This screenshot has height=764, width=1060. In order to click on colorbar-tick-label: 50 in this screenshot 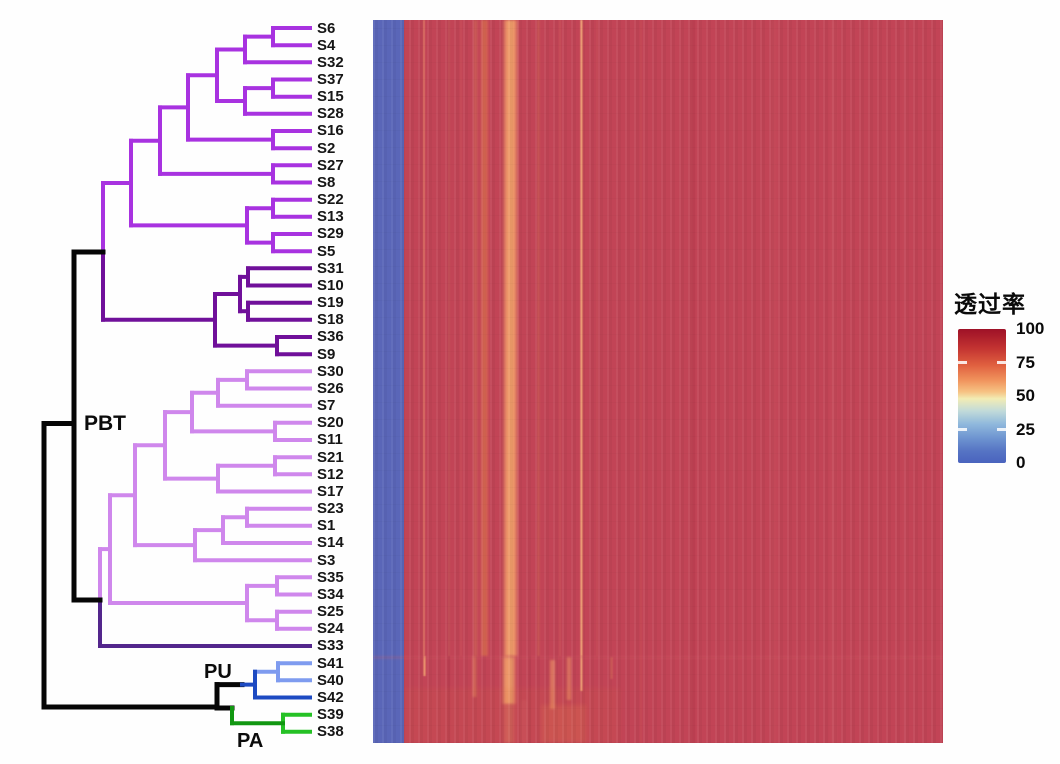, I will do `click(1025, 395)`.